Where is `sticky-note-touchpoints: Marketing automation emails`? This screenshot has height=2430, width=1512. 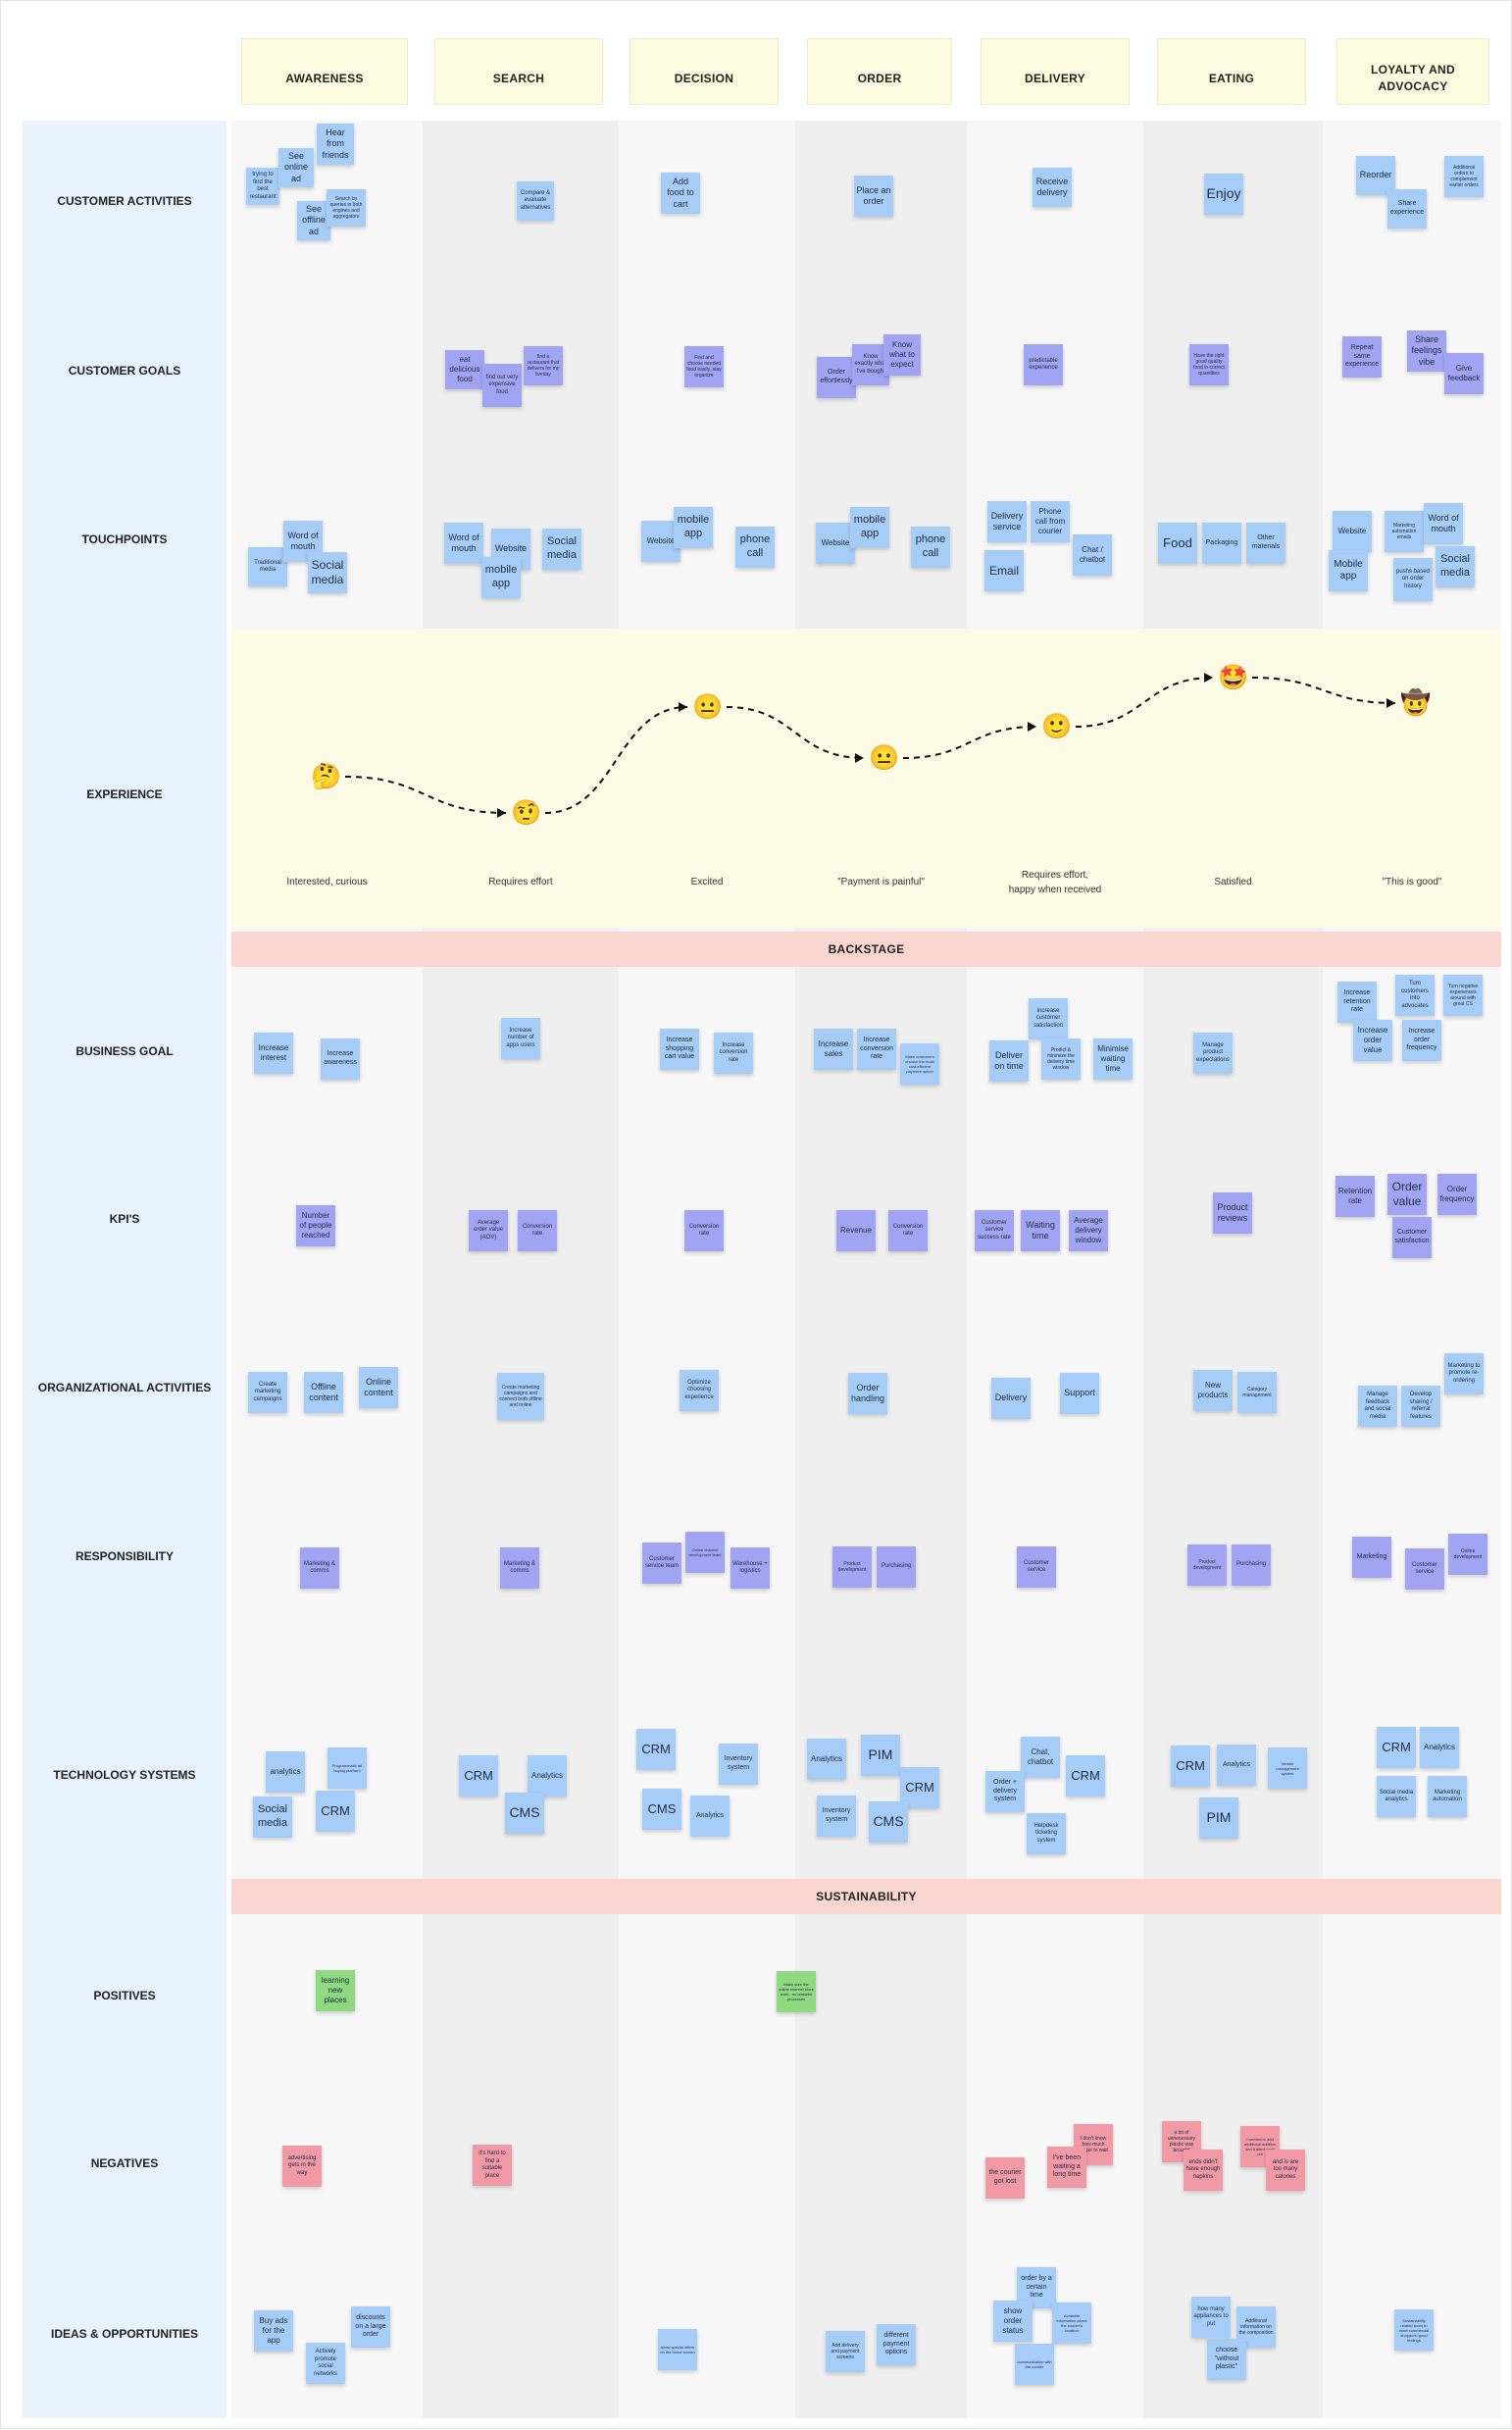
sticky-note-touchpoints: Marketing automation emails is located at coordinates (1404, 531).